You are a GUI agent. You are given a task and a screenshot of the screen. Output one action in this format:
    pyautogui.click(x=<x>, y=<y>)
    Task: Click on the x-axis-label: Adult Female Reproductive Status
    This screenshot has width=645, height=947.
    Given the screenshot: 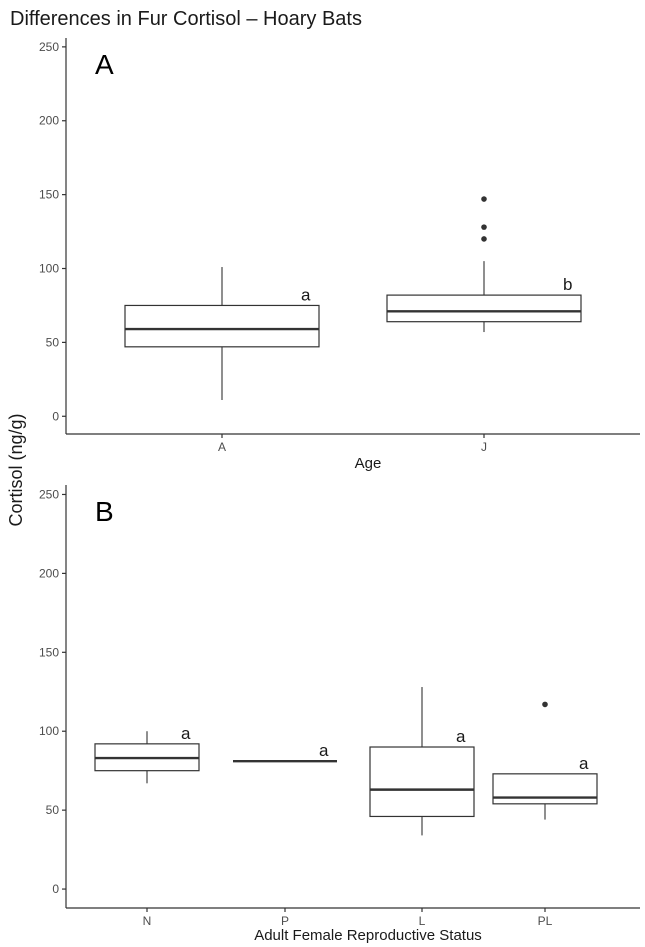 What is the action you would take?
    pyautogui.click(x=368, y=935)
    